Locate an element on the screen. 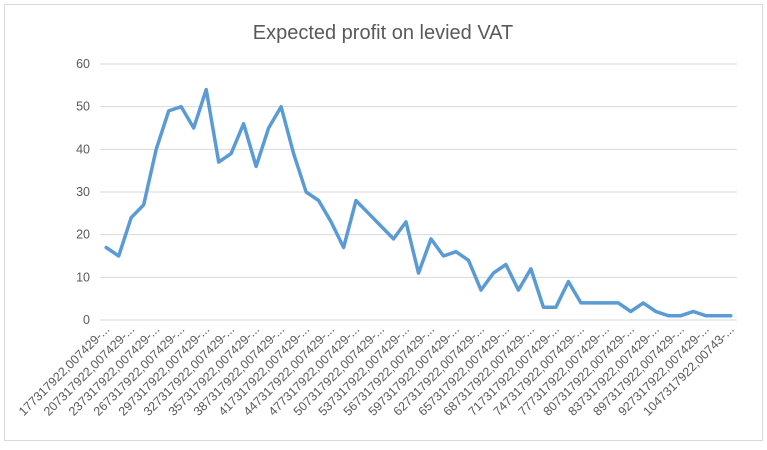 Image resolution: width=767 pixels, height=450 pixels. y-tick-label: 0 is located at coordinates (86, 320).